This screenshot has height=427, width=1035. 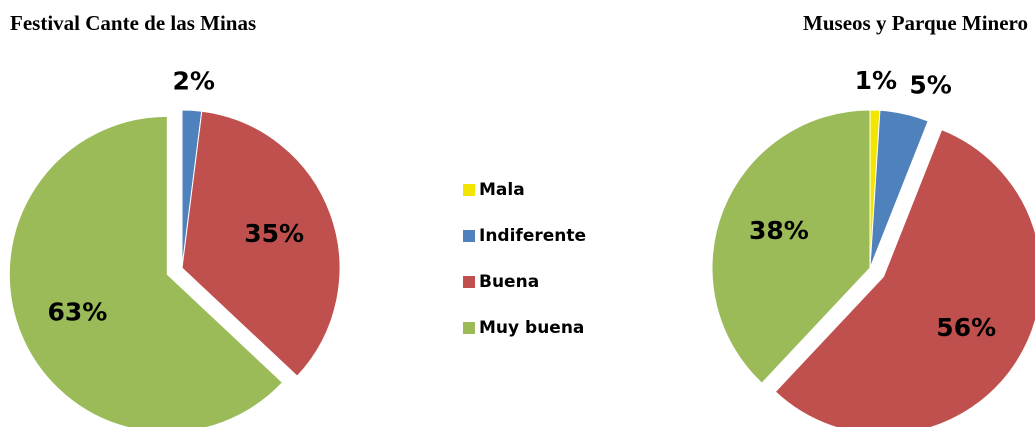 What do you see at coordinates (193, 80) in the screenshot?
I see `data-label: 2%` at bounding box center [193, 80].